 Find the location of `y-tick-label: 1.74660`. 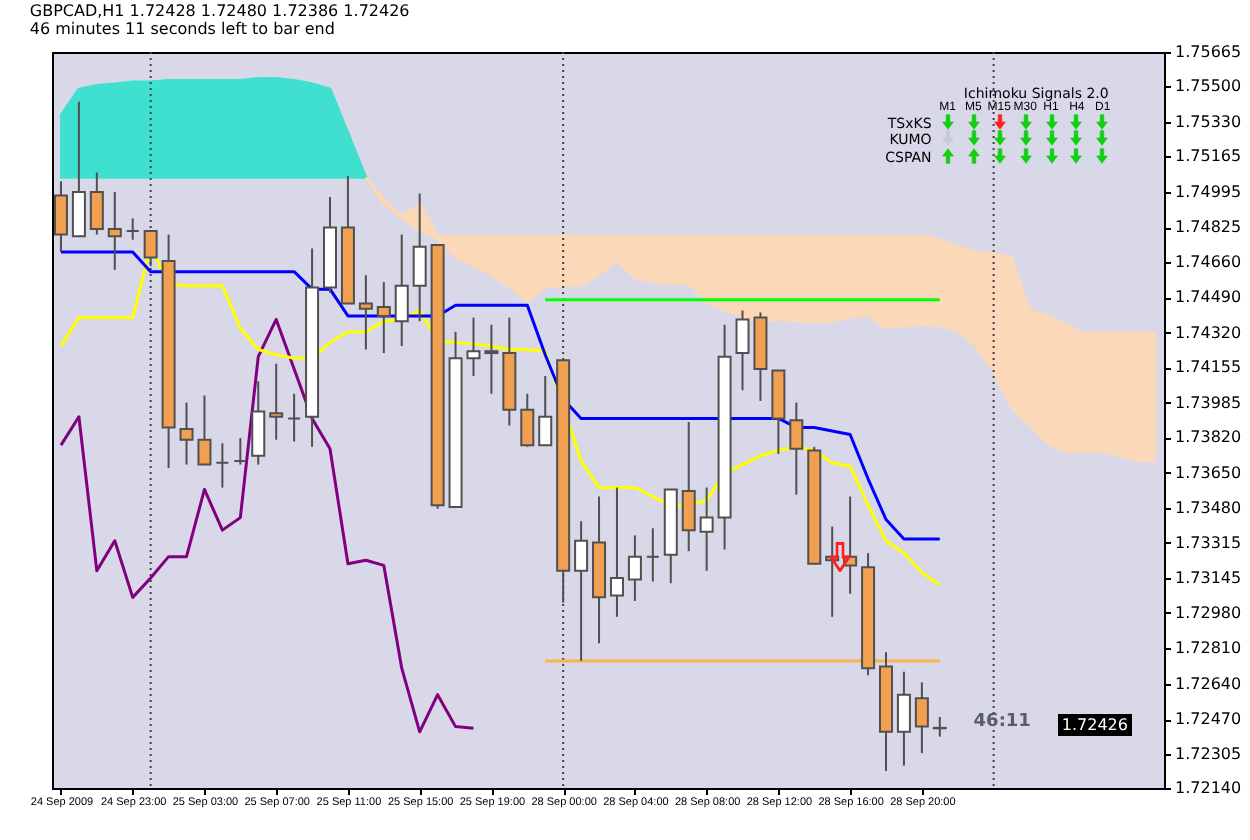

y-tick-label: 1.74660 is located at coordinates (1208, 261).